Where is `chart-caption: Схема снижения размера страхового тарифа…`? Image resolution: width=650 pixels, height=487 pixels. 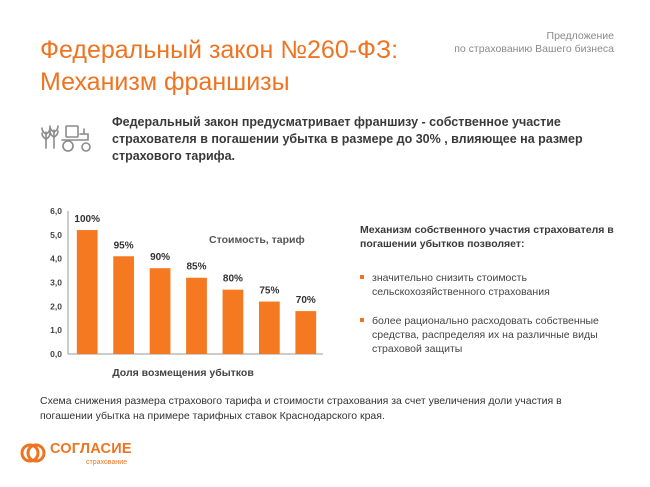
chart-caption: Схема снижения размера страхового тарифа… is located at coordinates (301, 408).